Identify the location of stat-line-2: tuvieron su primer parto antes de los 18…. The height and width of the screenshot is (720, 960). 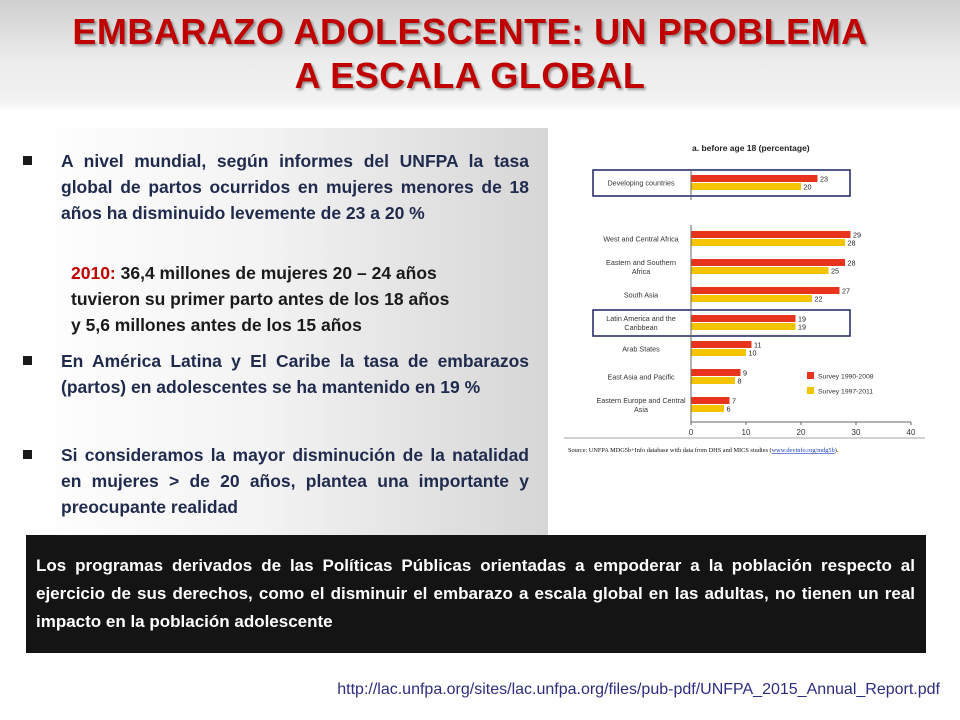
(260, 299).